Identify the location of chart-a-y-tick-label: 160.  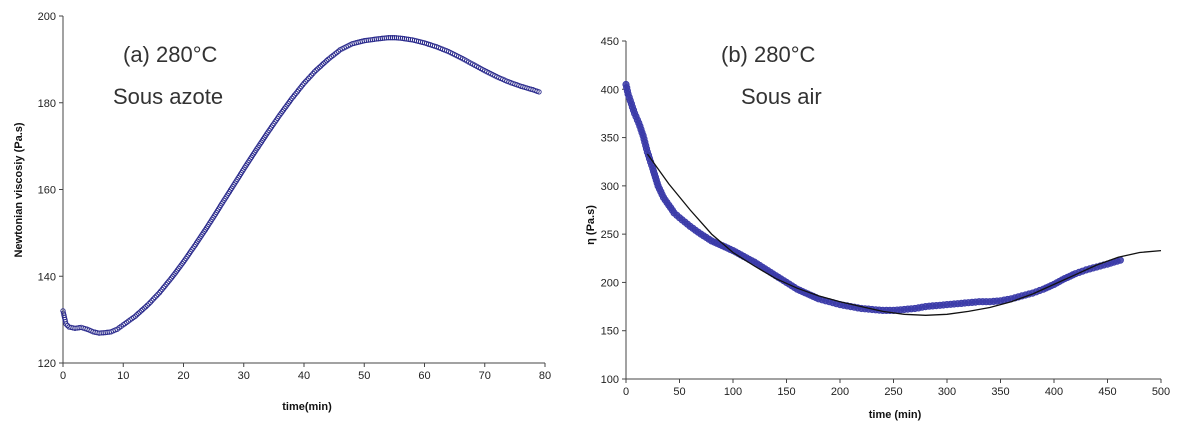
(47, 191).